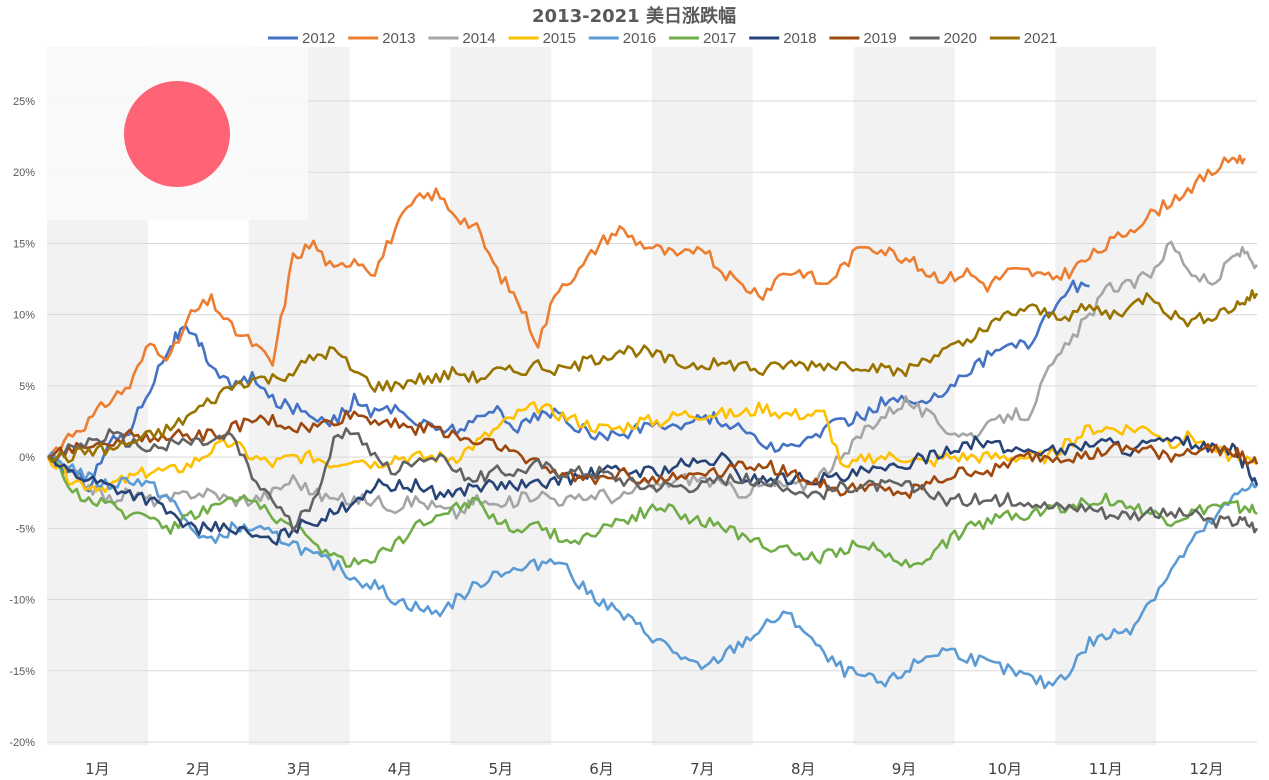  What do you see at coordinates (1005, 769) in the screenshot?
I see `x-tick-label: 10月` at bounding box center [1005, 769].